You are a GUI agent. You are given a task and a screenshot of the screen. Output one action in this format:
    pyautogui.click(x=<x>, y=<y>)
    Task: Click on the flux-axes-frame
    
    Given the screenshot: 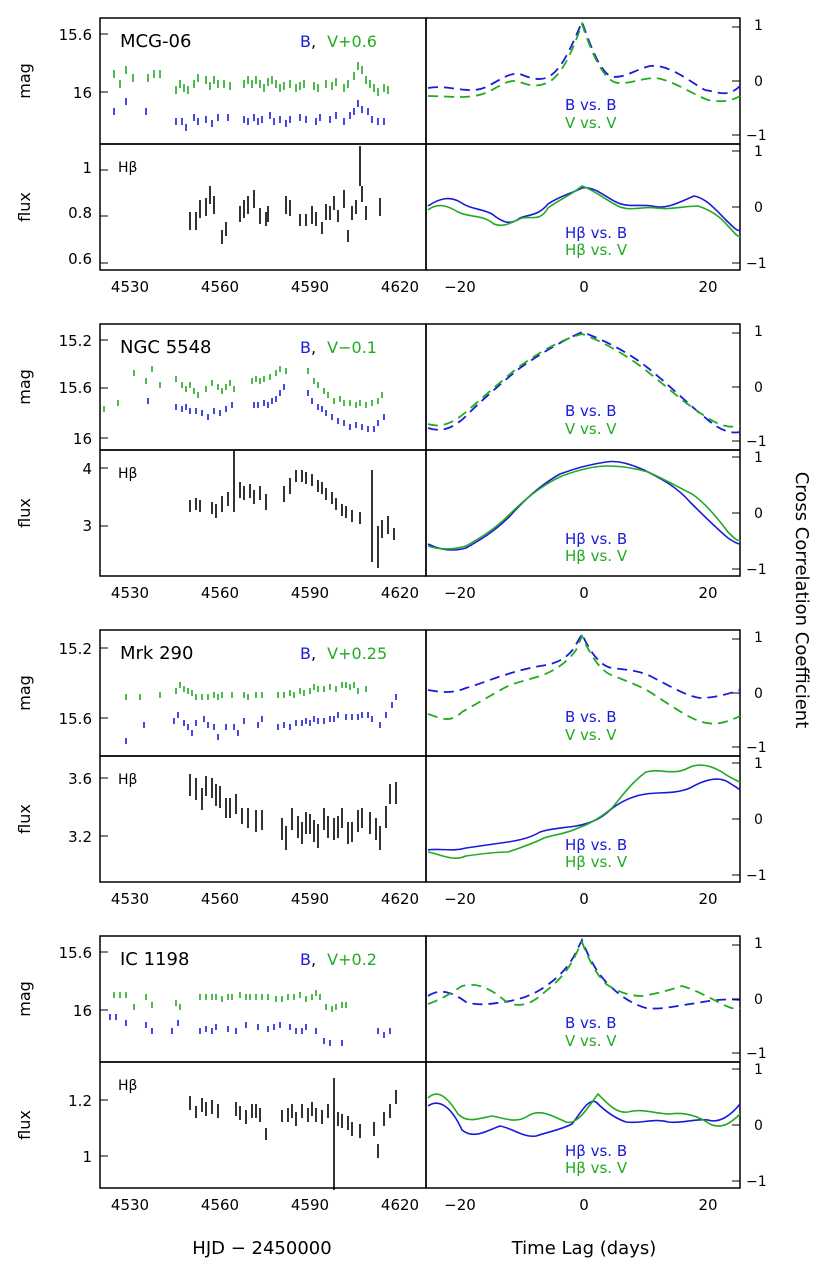 What is the action you would take?
    pyautogui.click(x=263, y=1125)
    